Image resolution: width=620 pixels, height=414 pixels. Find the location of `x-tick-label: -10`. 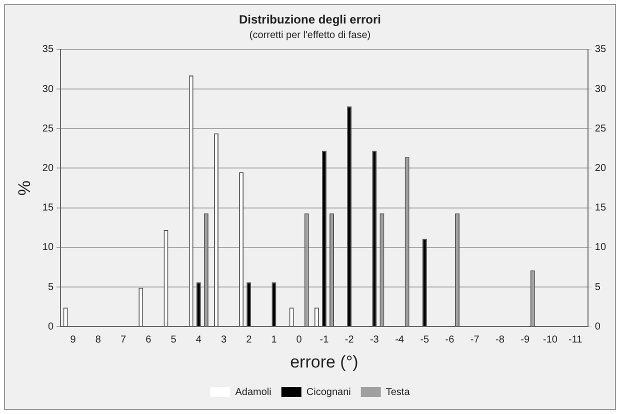

x-tick-label: -10 is located at coordinates (550, 340).